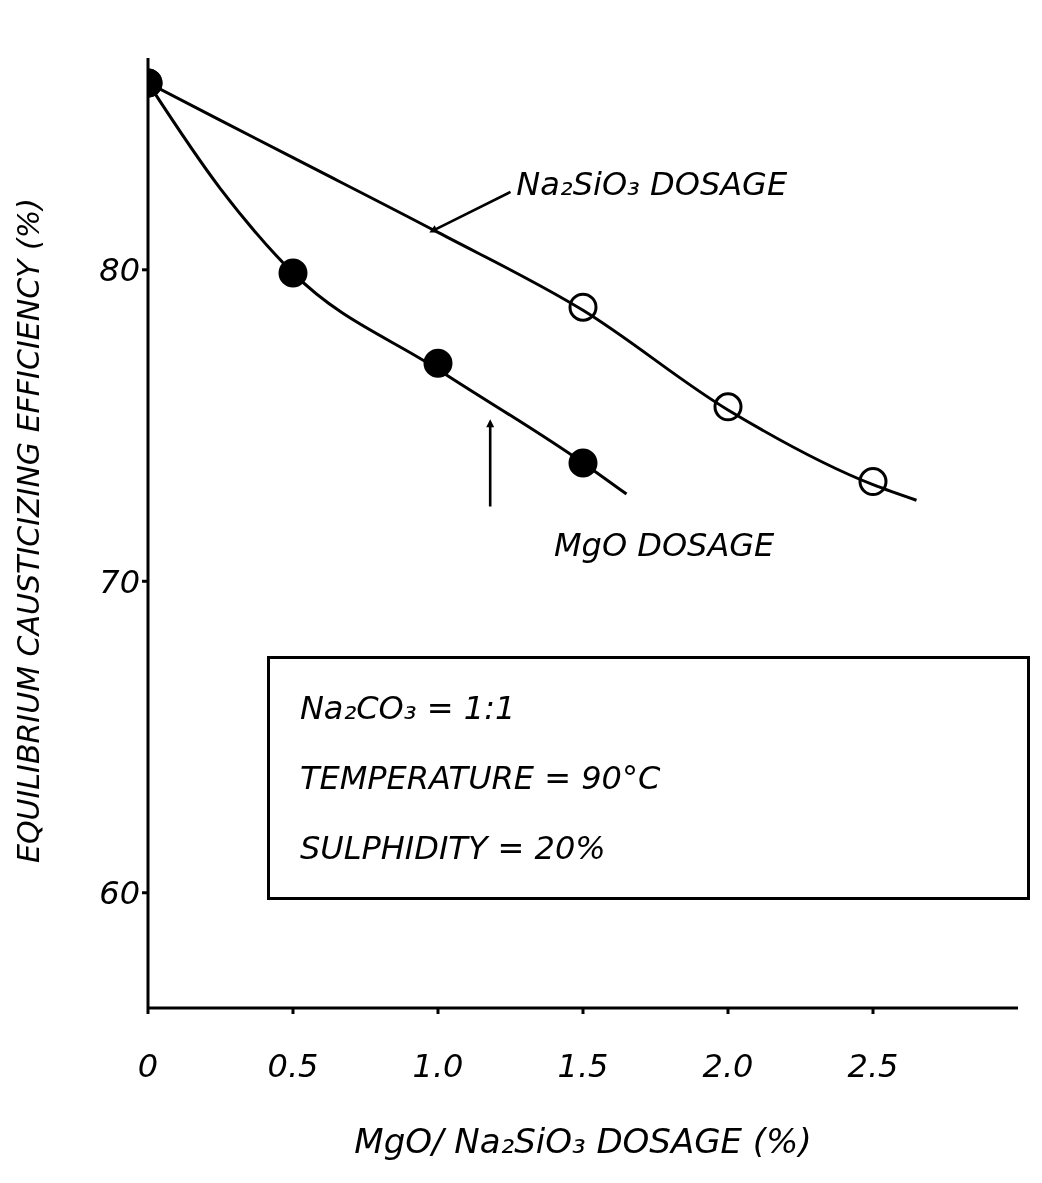  What do you see at coordinates (408, 709) in the screenshot?
I see `annotation: Na₂CO₃ = 1:1` at bounding box center [408, 709].